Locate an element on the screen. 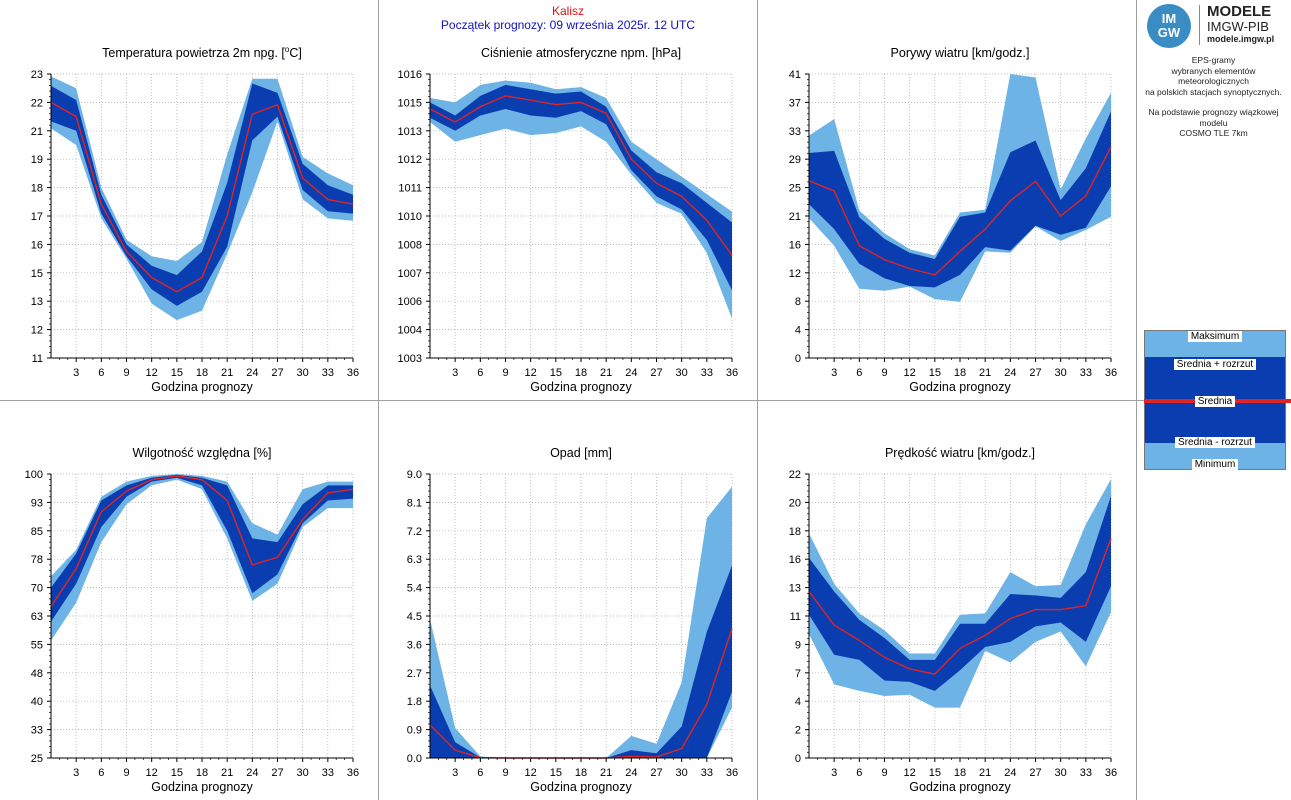 The image size is (1291, 800). y-tick-label: 85 is located at coordinates (37, 532).